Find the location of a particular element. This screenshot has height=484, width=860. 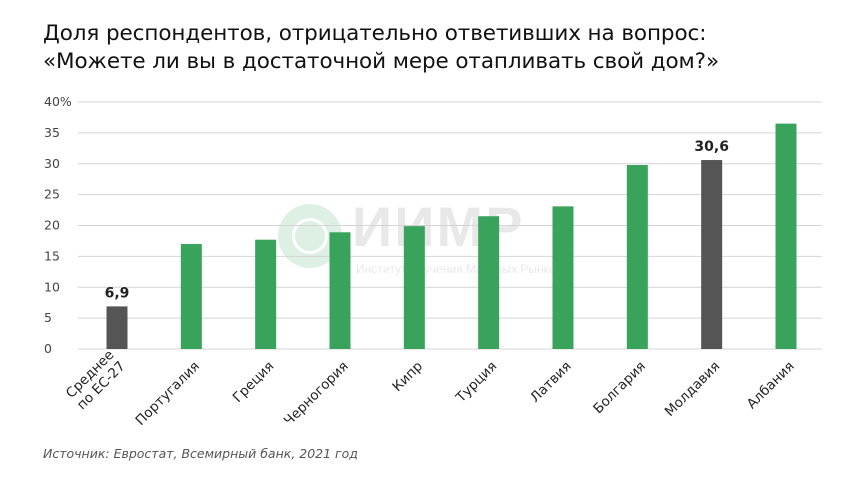

x-tick-label: Португалия is located at coordinates (167, 393).